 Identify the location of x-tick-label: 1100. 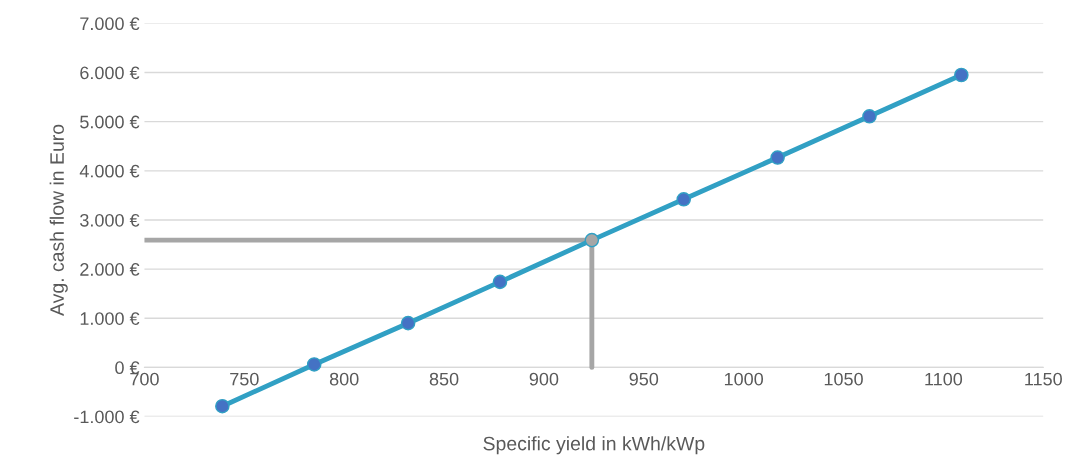
(944, 379).